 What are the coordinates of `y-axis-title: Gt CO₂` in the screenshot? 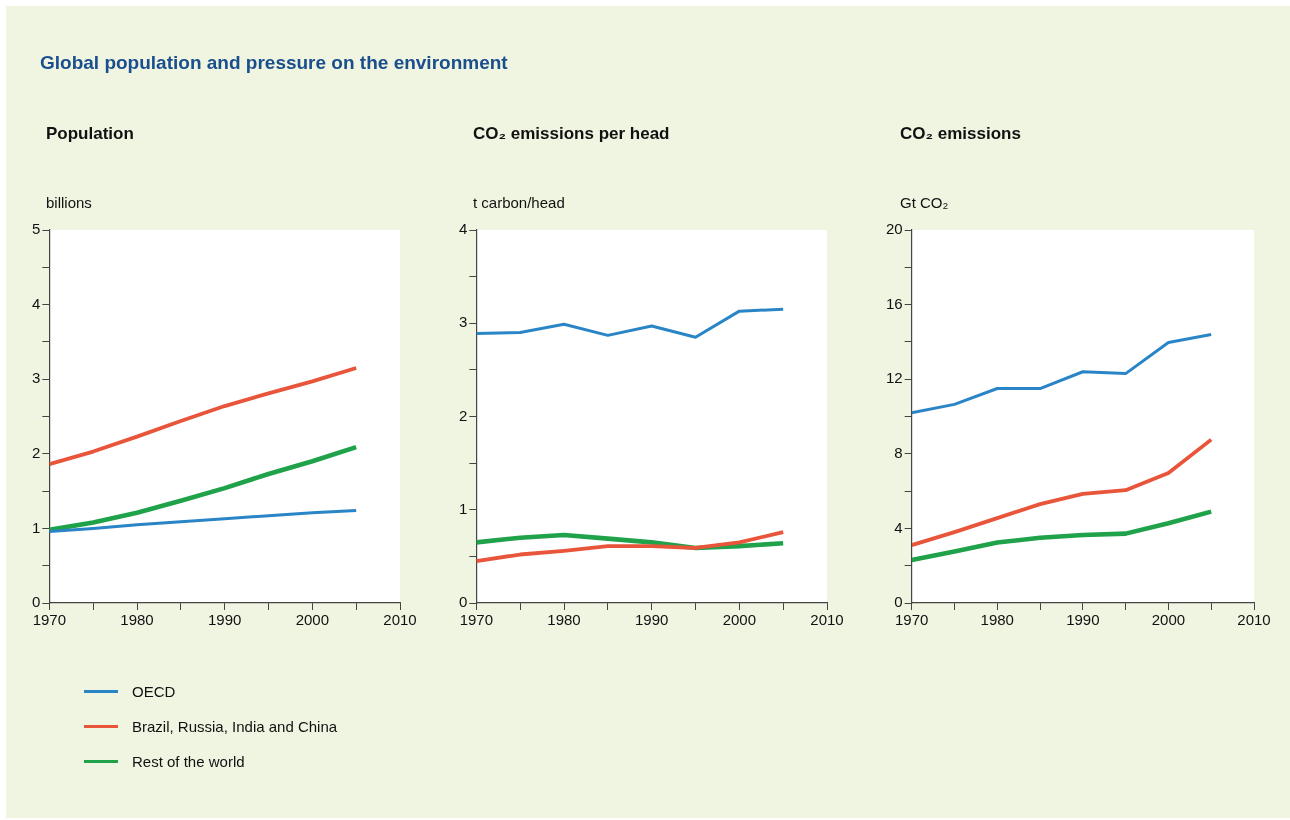 It's located at (924, 202).